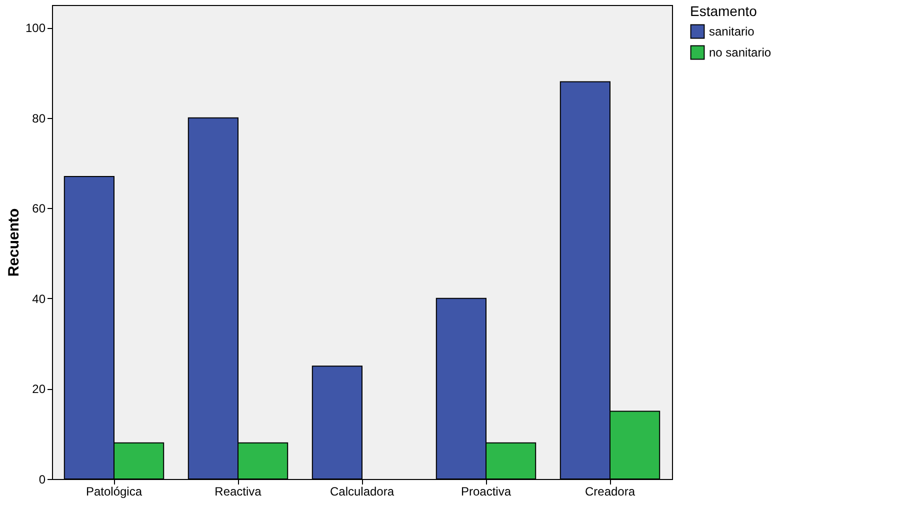 The image size is (913, 520). I want to click on y-axis-title: Recuento, so click(13, 242).